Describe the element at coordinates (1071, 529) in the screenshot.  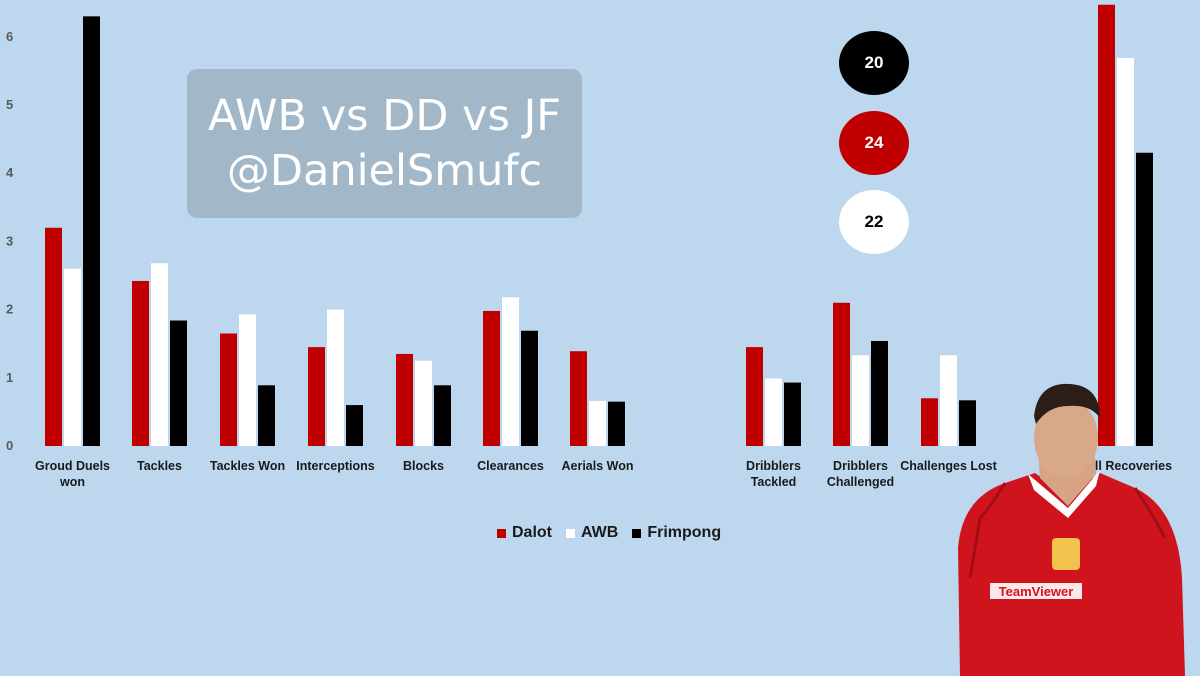
I see `player-image: TeamViewer` at that location.